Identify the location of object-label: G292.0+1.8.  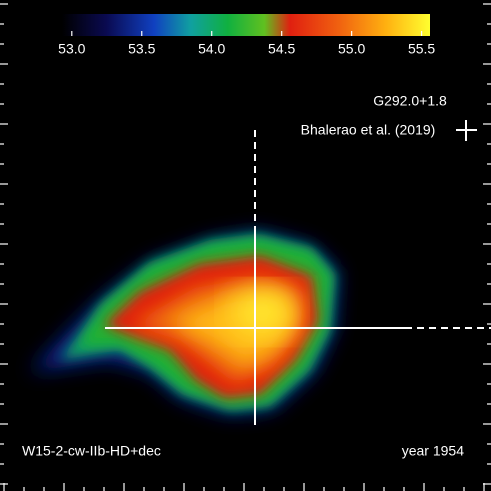
(410, 101).